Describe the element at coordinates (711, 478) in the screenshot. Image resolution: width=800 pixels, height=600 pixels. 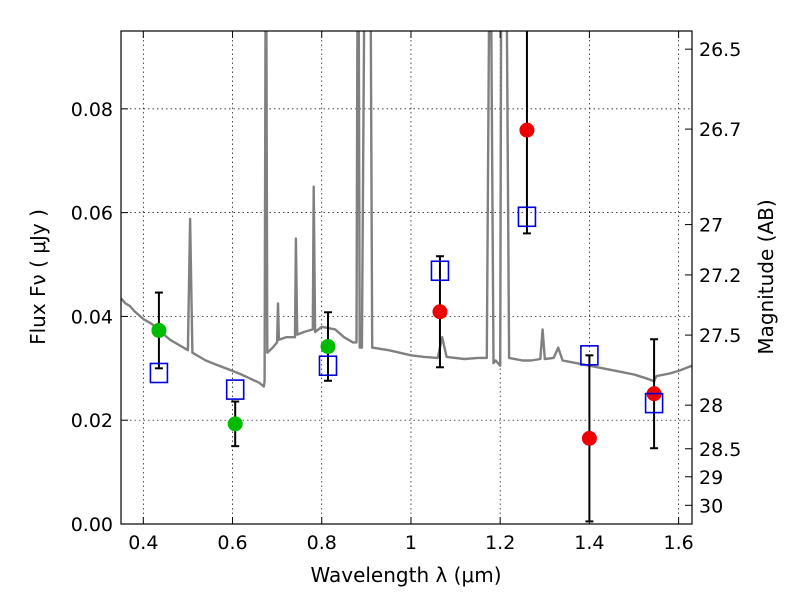
I see `magnitude-tick-label: 29` at that location.